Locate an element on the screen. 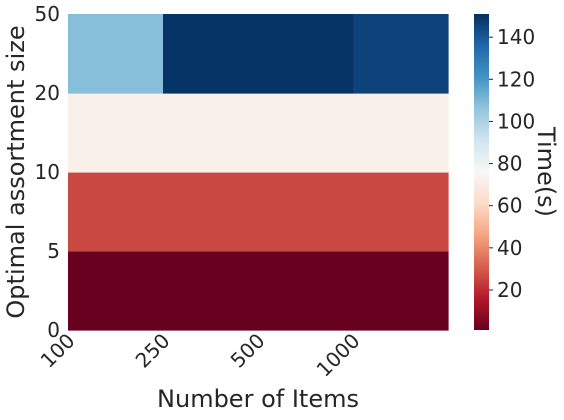  y-tick-label: 10 is located at coordinates (47, 172).